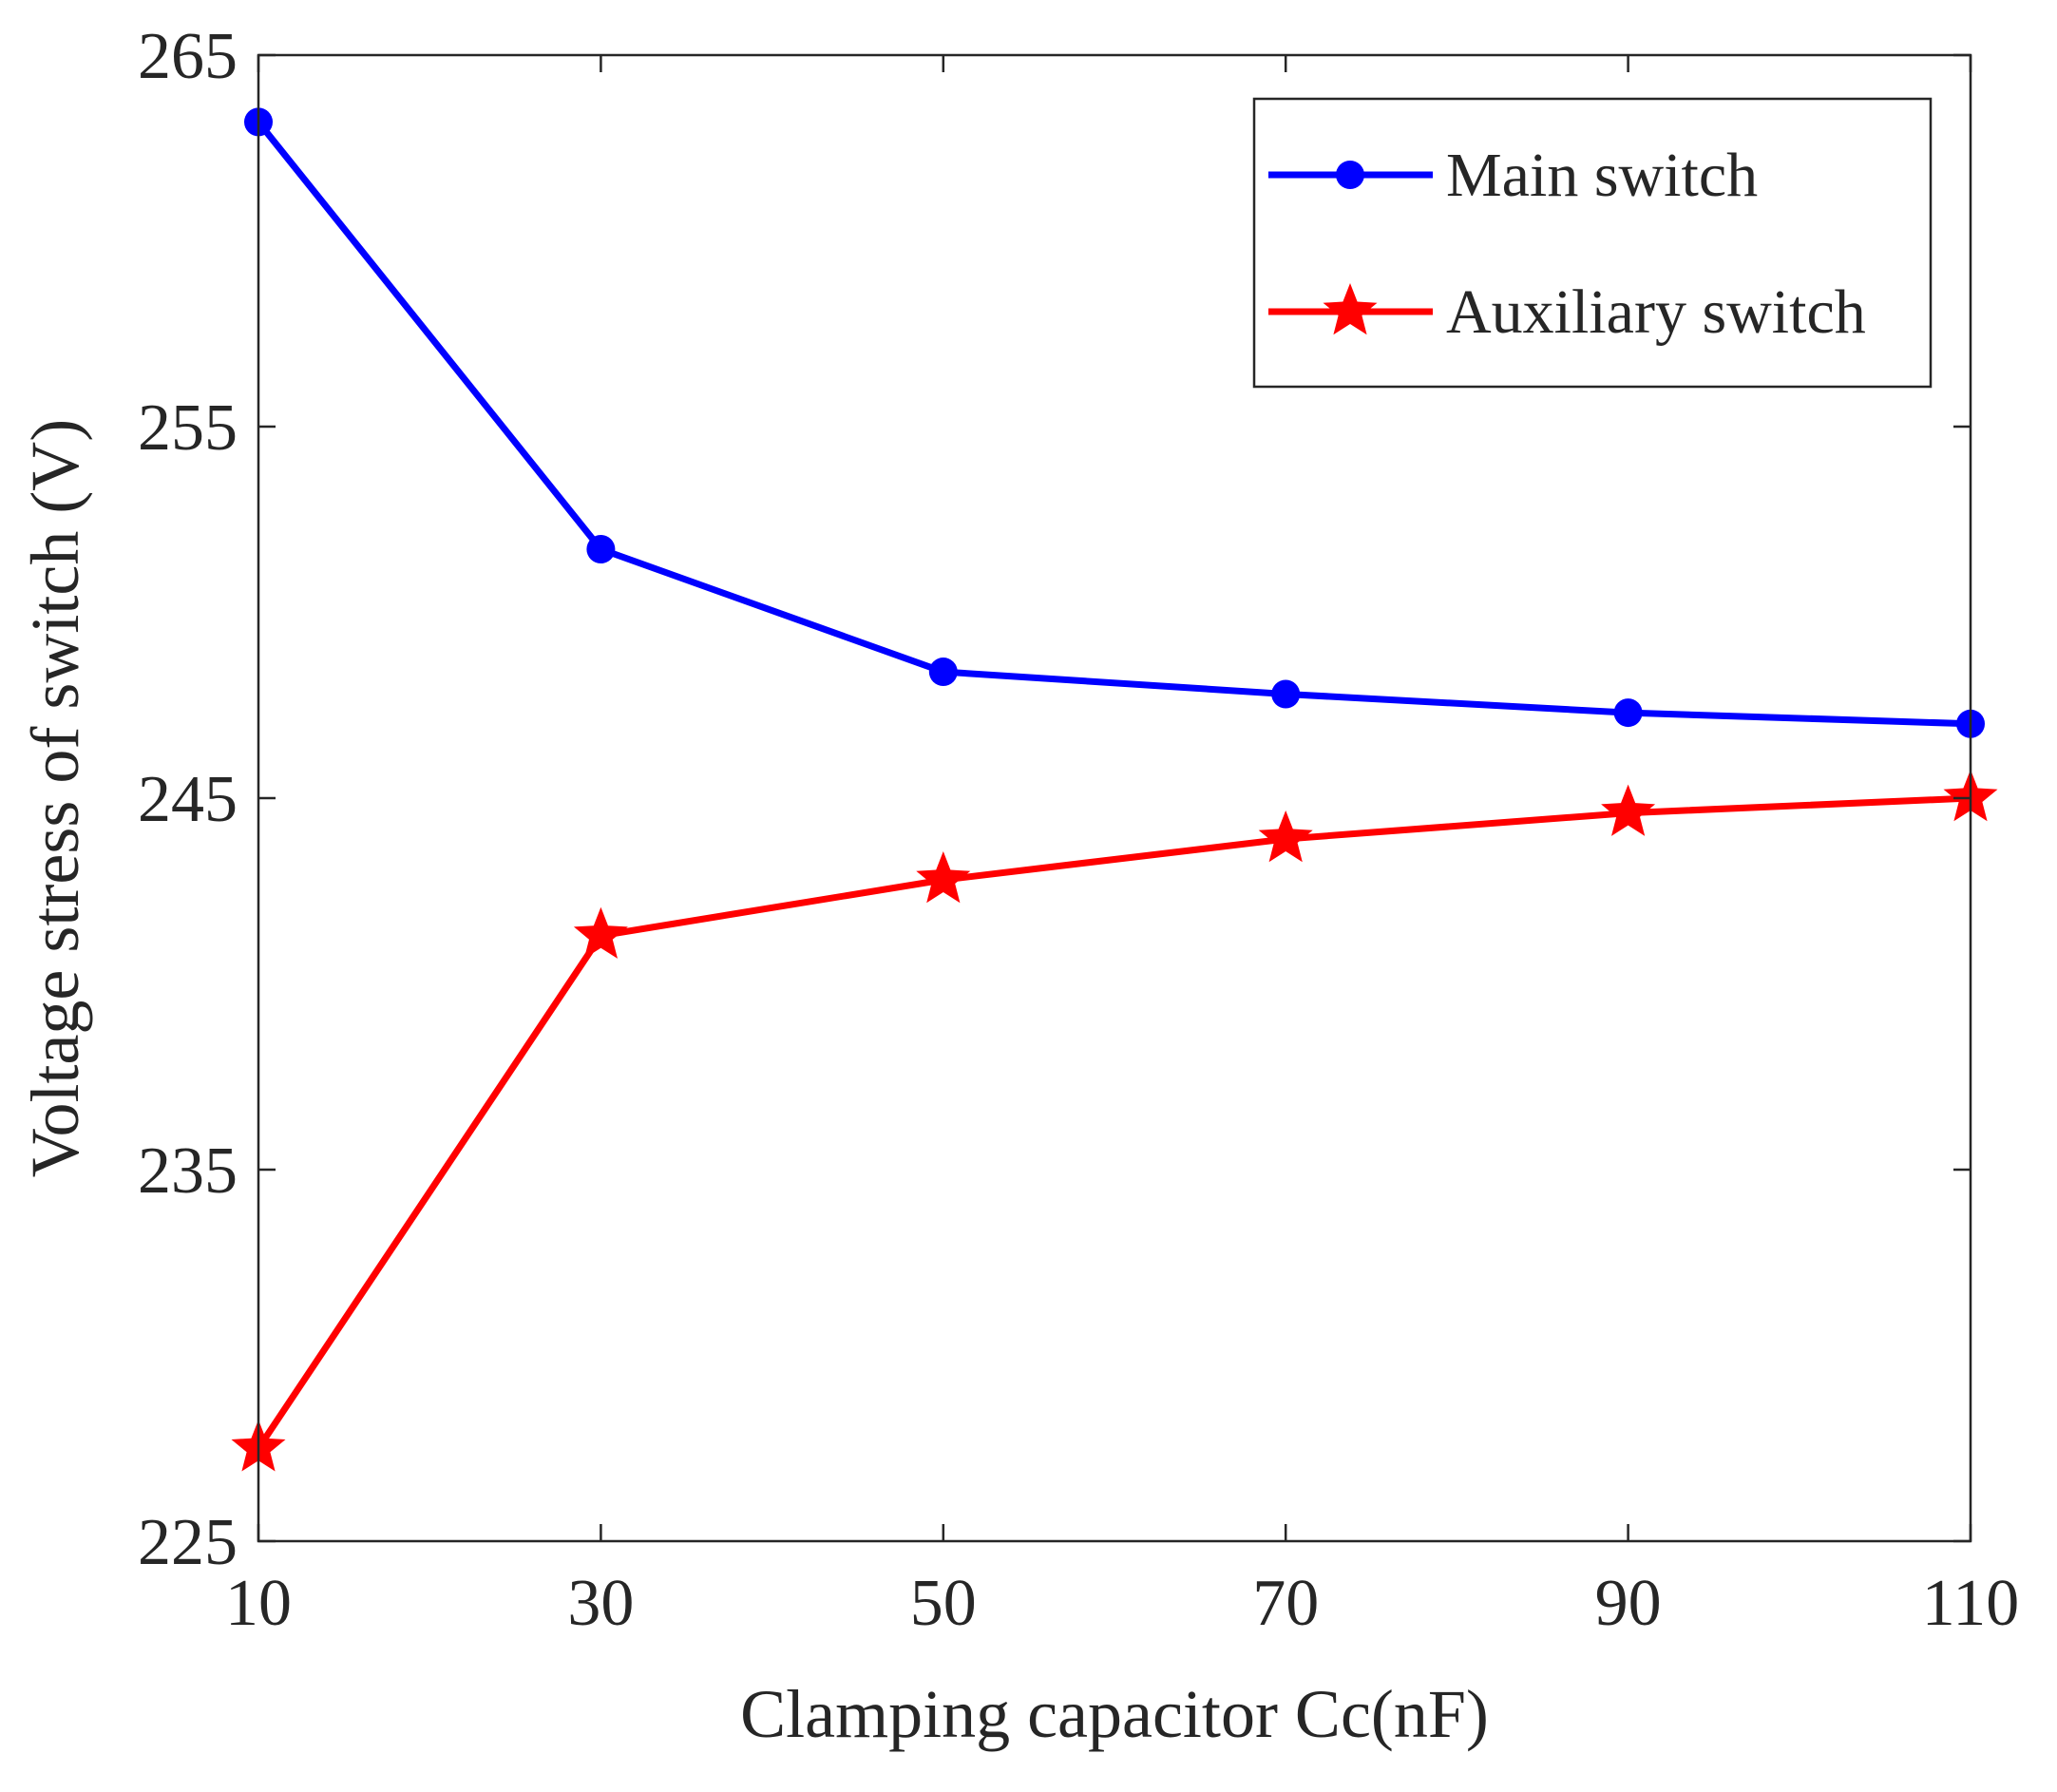 This screenshot has height=1792, width=2057. Describe the element at coordinates (1629, 1604) in the screenshot. I see `x-tick-label-90: 90` at that location.